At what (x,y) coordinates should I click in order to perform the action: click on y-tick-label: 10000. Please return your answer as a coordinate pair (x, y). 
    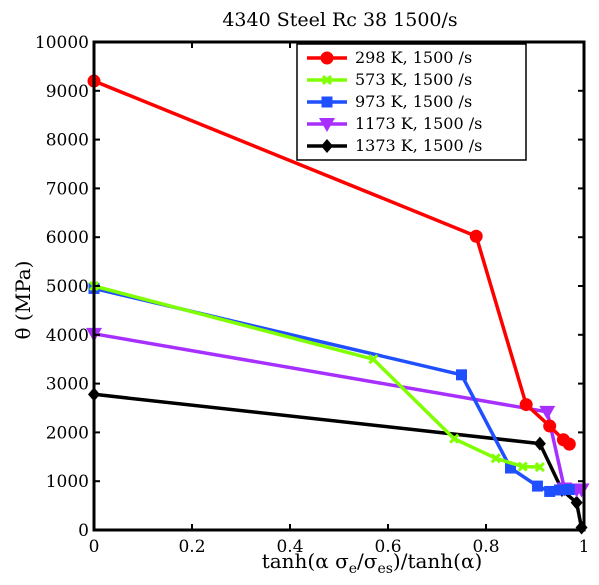
    Looking at the image, I should click on (62, 43).